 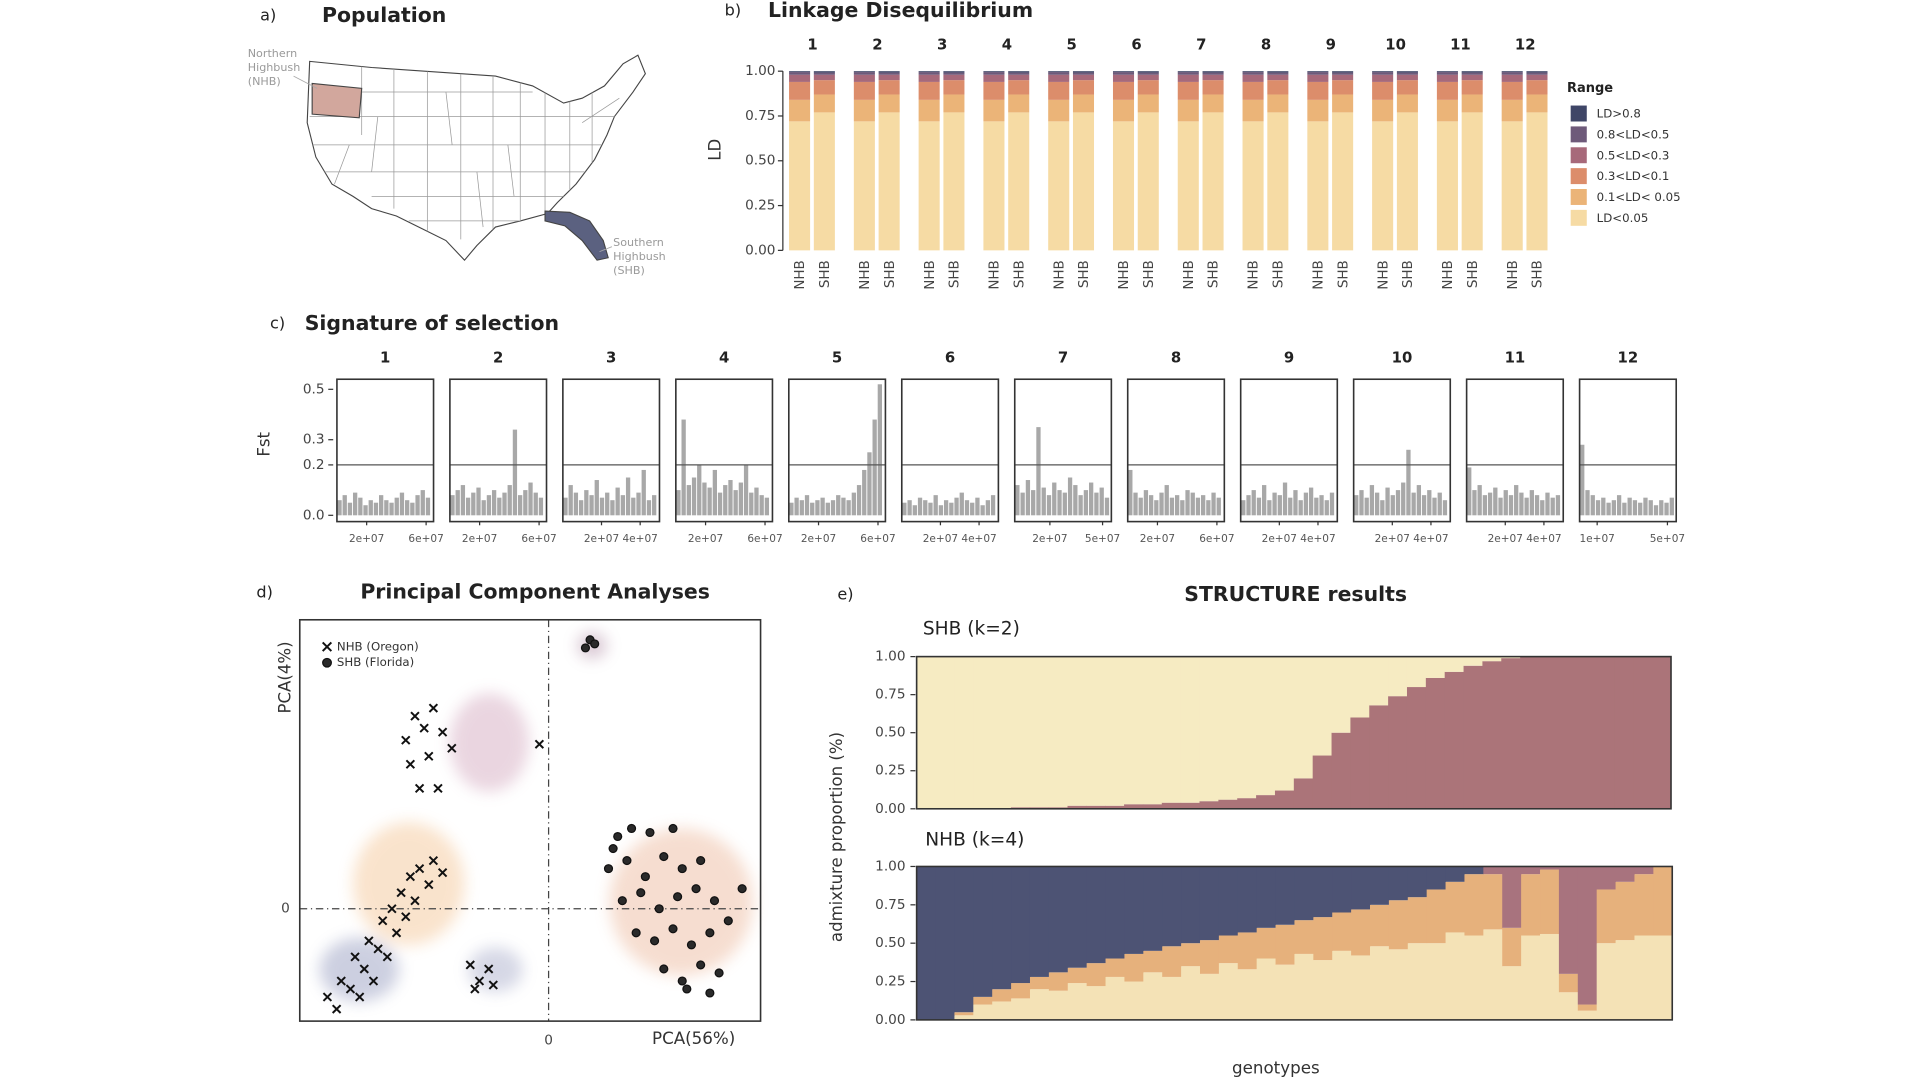 I want to click on shb-pointer, so click(x=606, y=249).